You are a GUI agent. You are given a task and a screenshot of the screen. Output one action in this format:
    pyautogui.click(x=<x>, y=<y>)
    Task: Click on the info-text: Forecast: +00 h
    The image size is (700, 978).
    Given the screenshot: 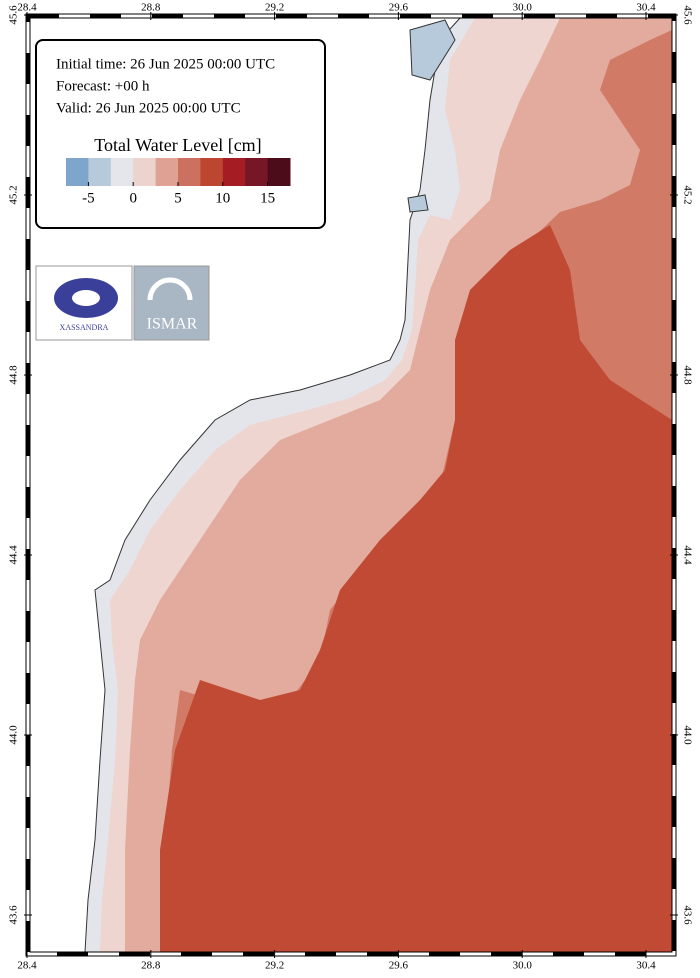 What is the action you would take?
    pyautogui.click(x=103, y=86)
    